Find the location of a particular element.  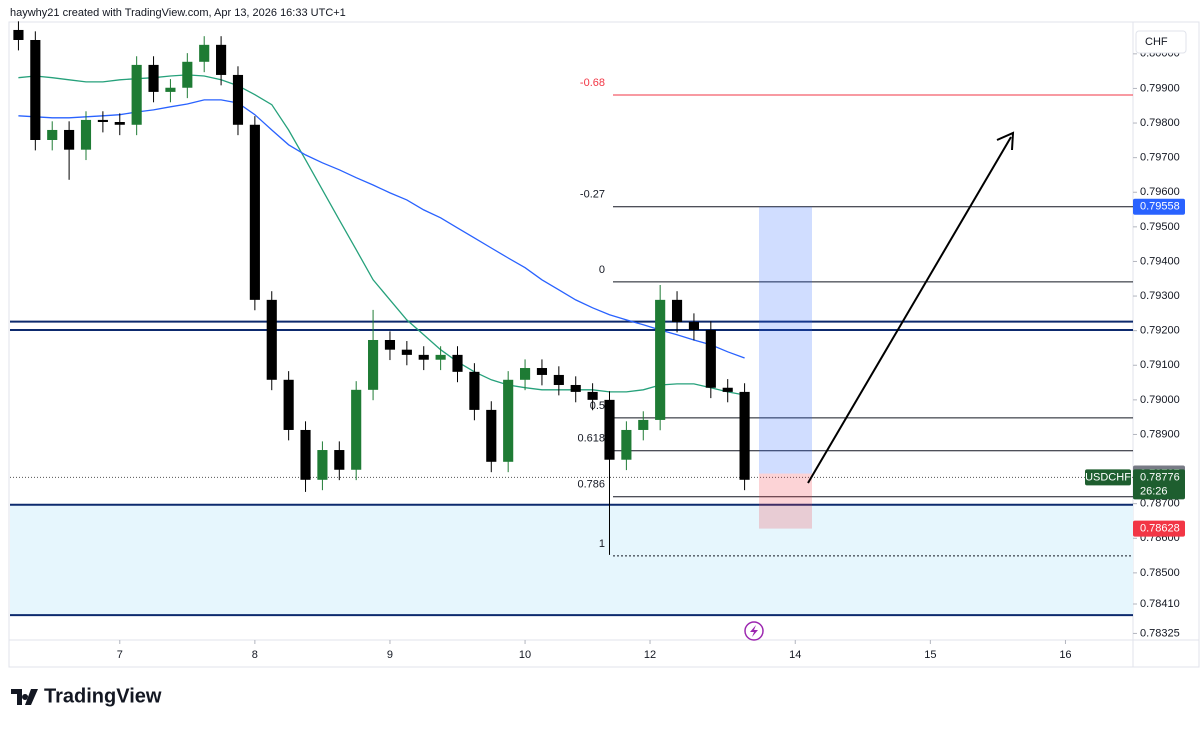

countdown: 26:26 is located at coordinates (1154, 491).